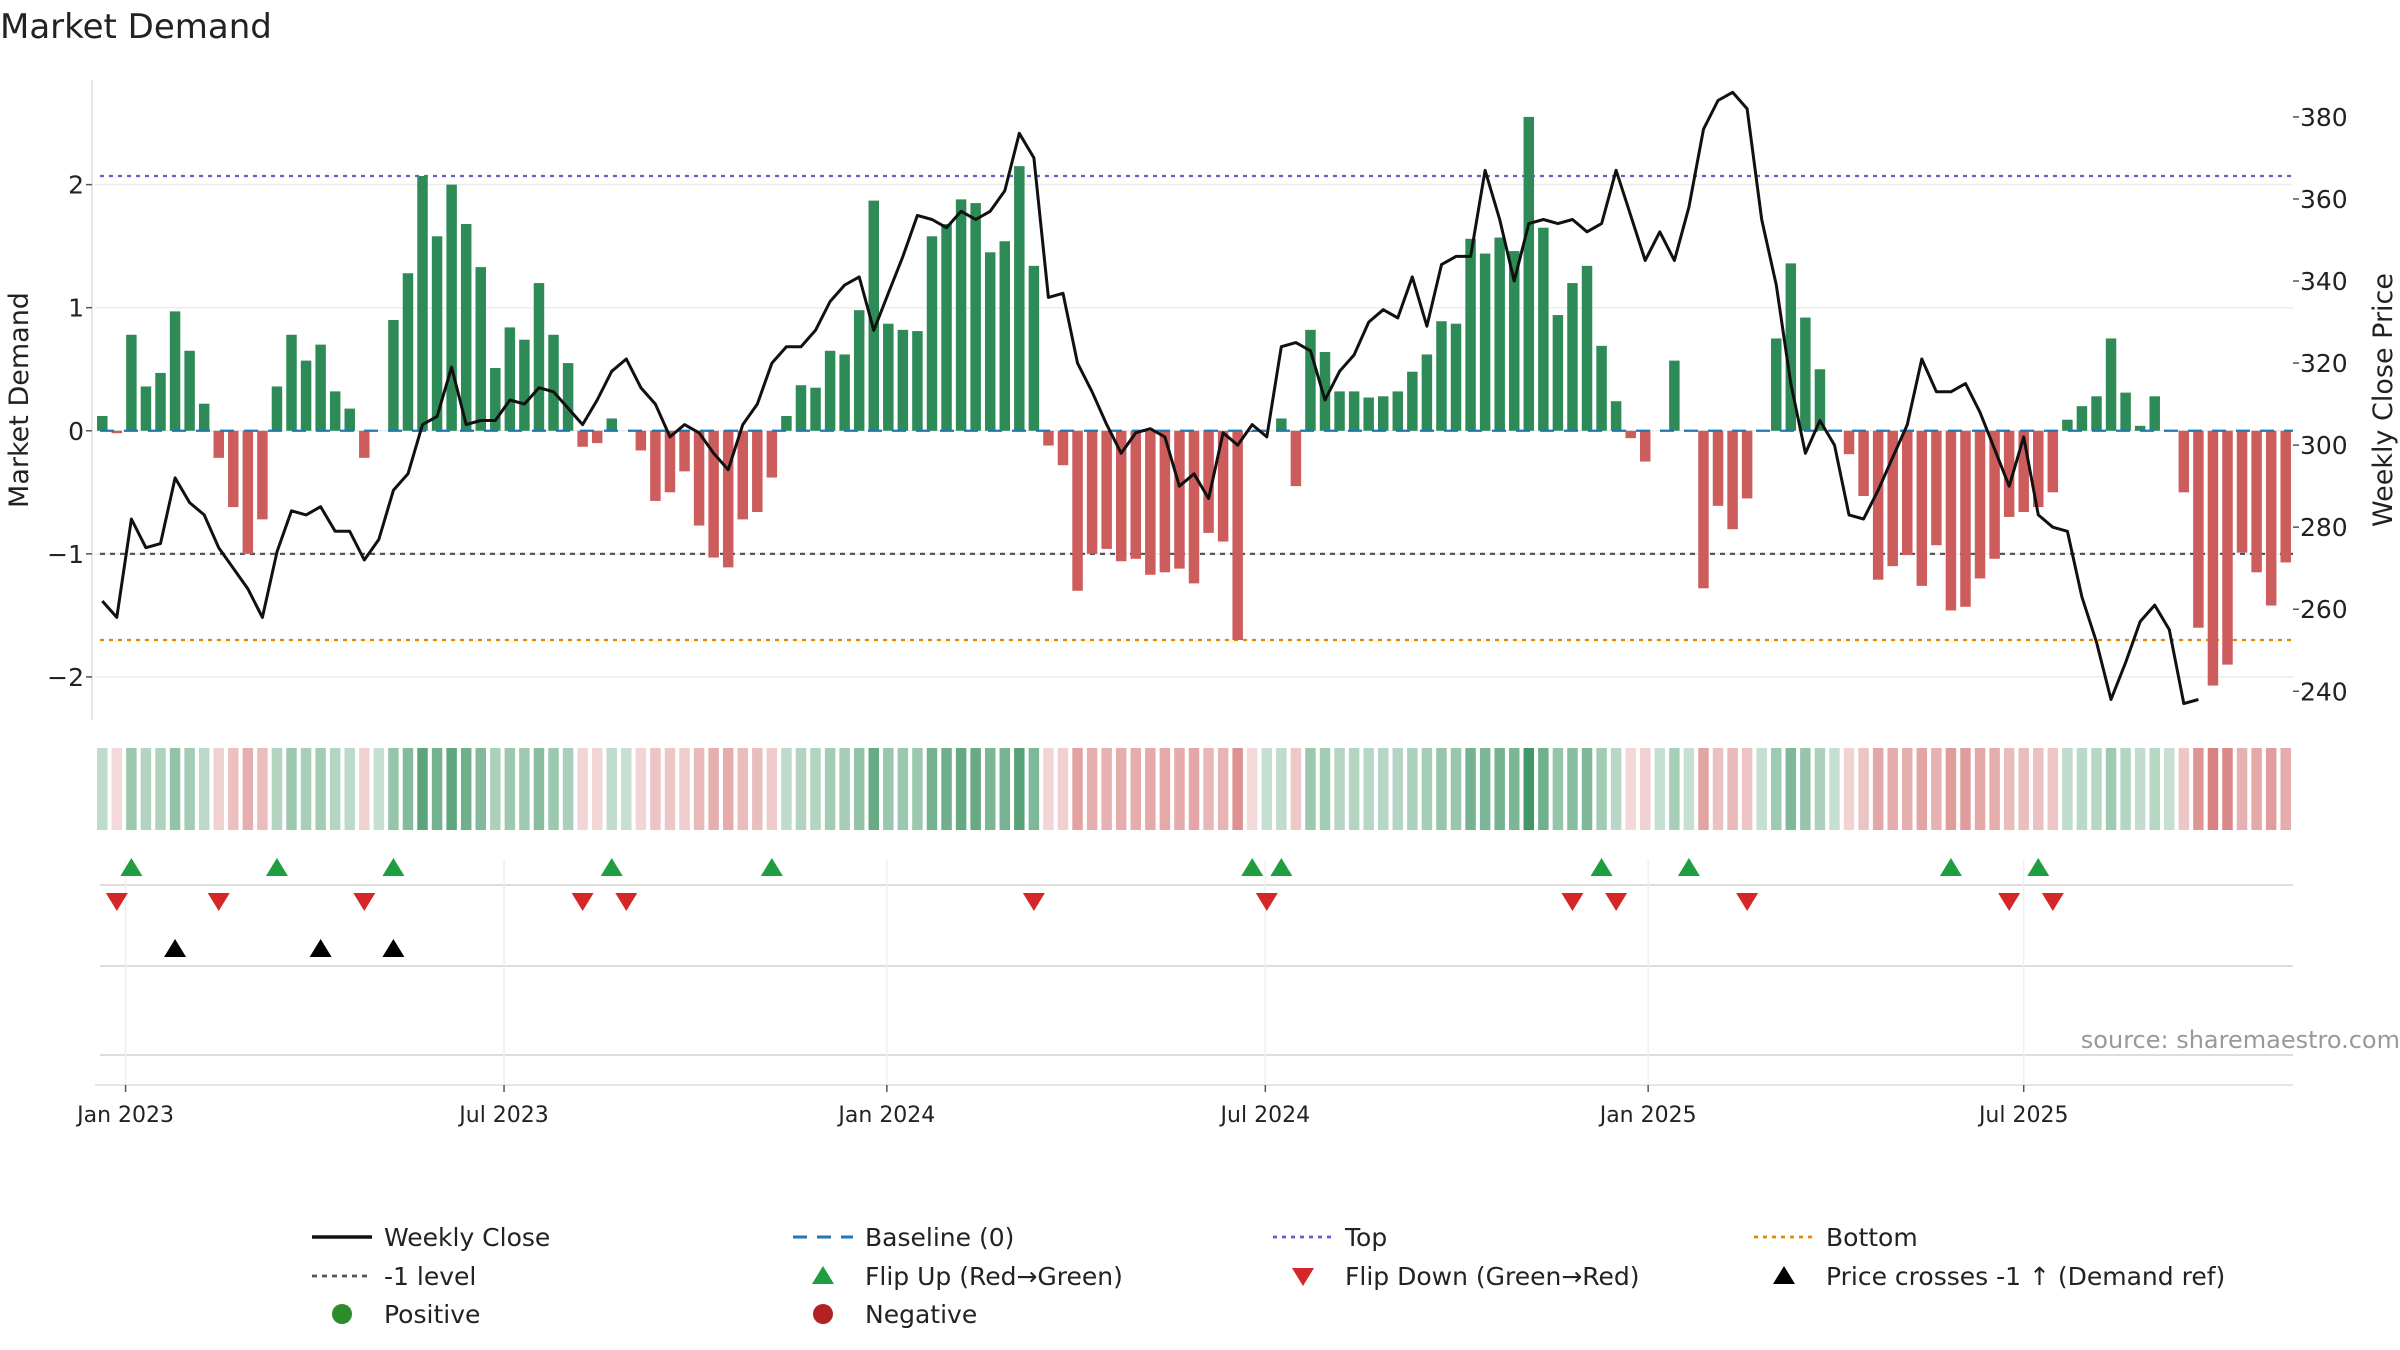  I want to click on y-tick-label: 2, so click(76, 185).